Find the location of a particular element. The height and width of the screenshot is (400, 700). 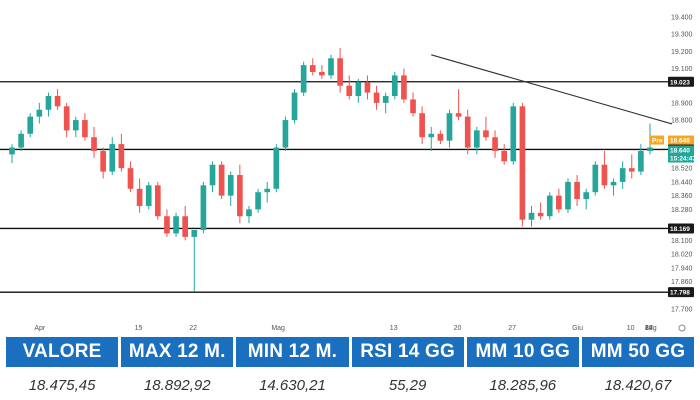

y-tick-label: 17.860 is located at coordinates (682, 282).